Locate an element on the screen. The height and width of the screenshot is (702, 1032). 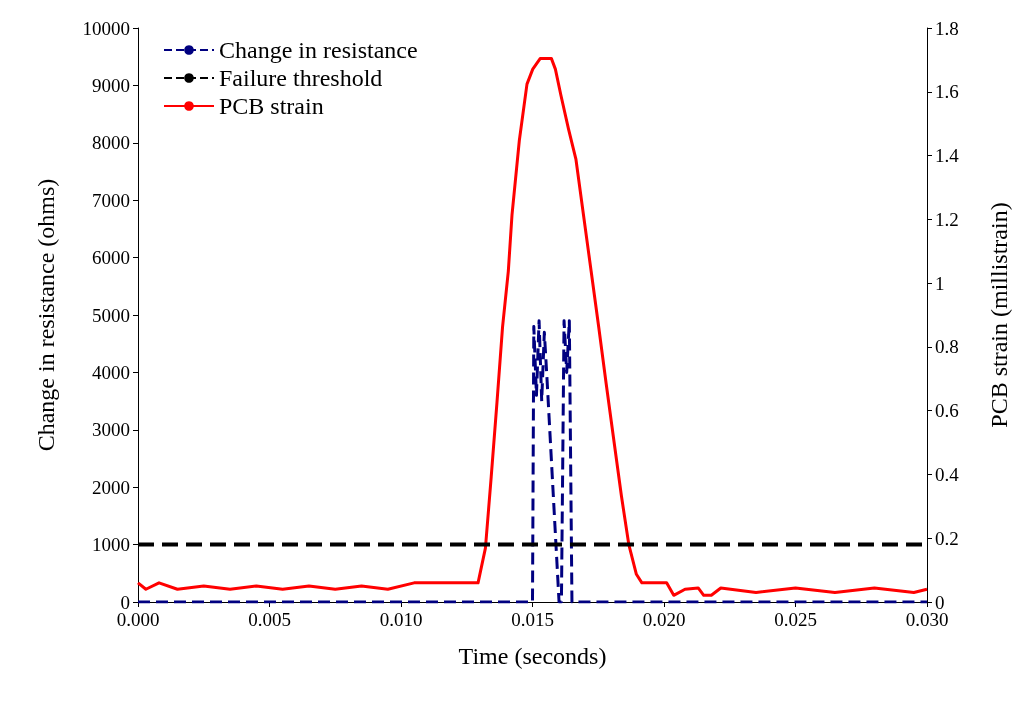
y-tick-label: 10000 is located at coordinates (106, 28).